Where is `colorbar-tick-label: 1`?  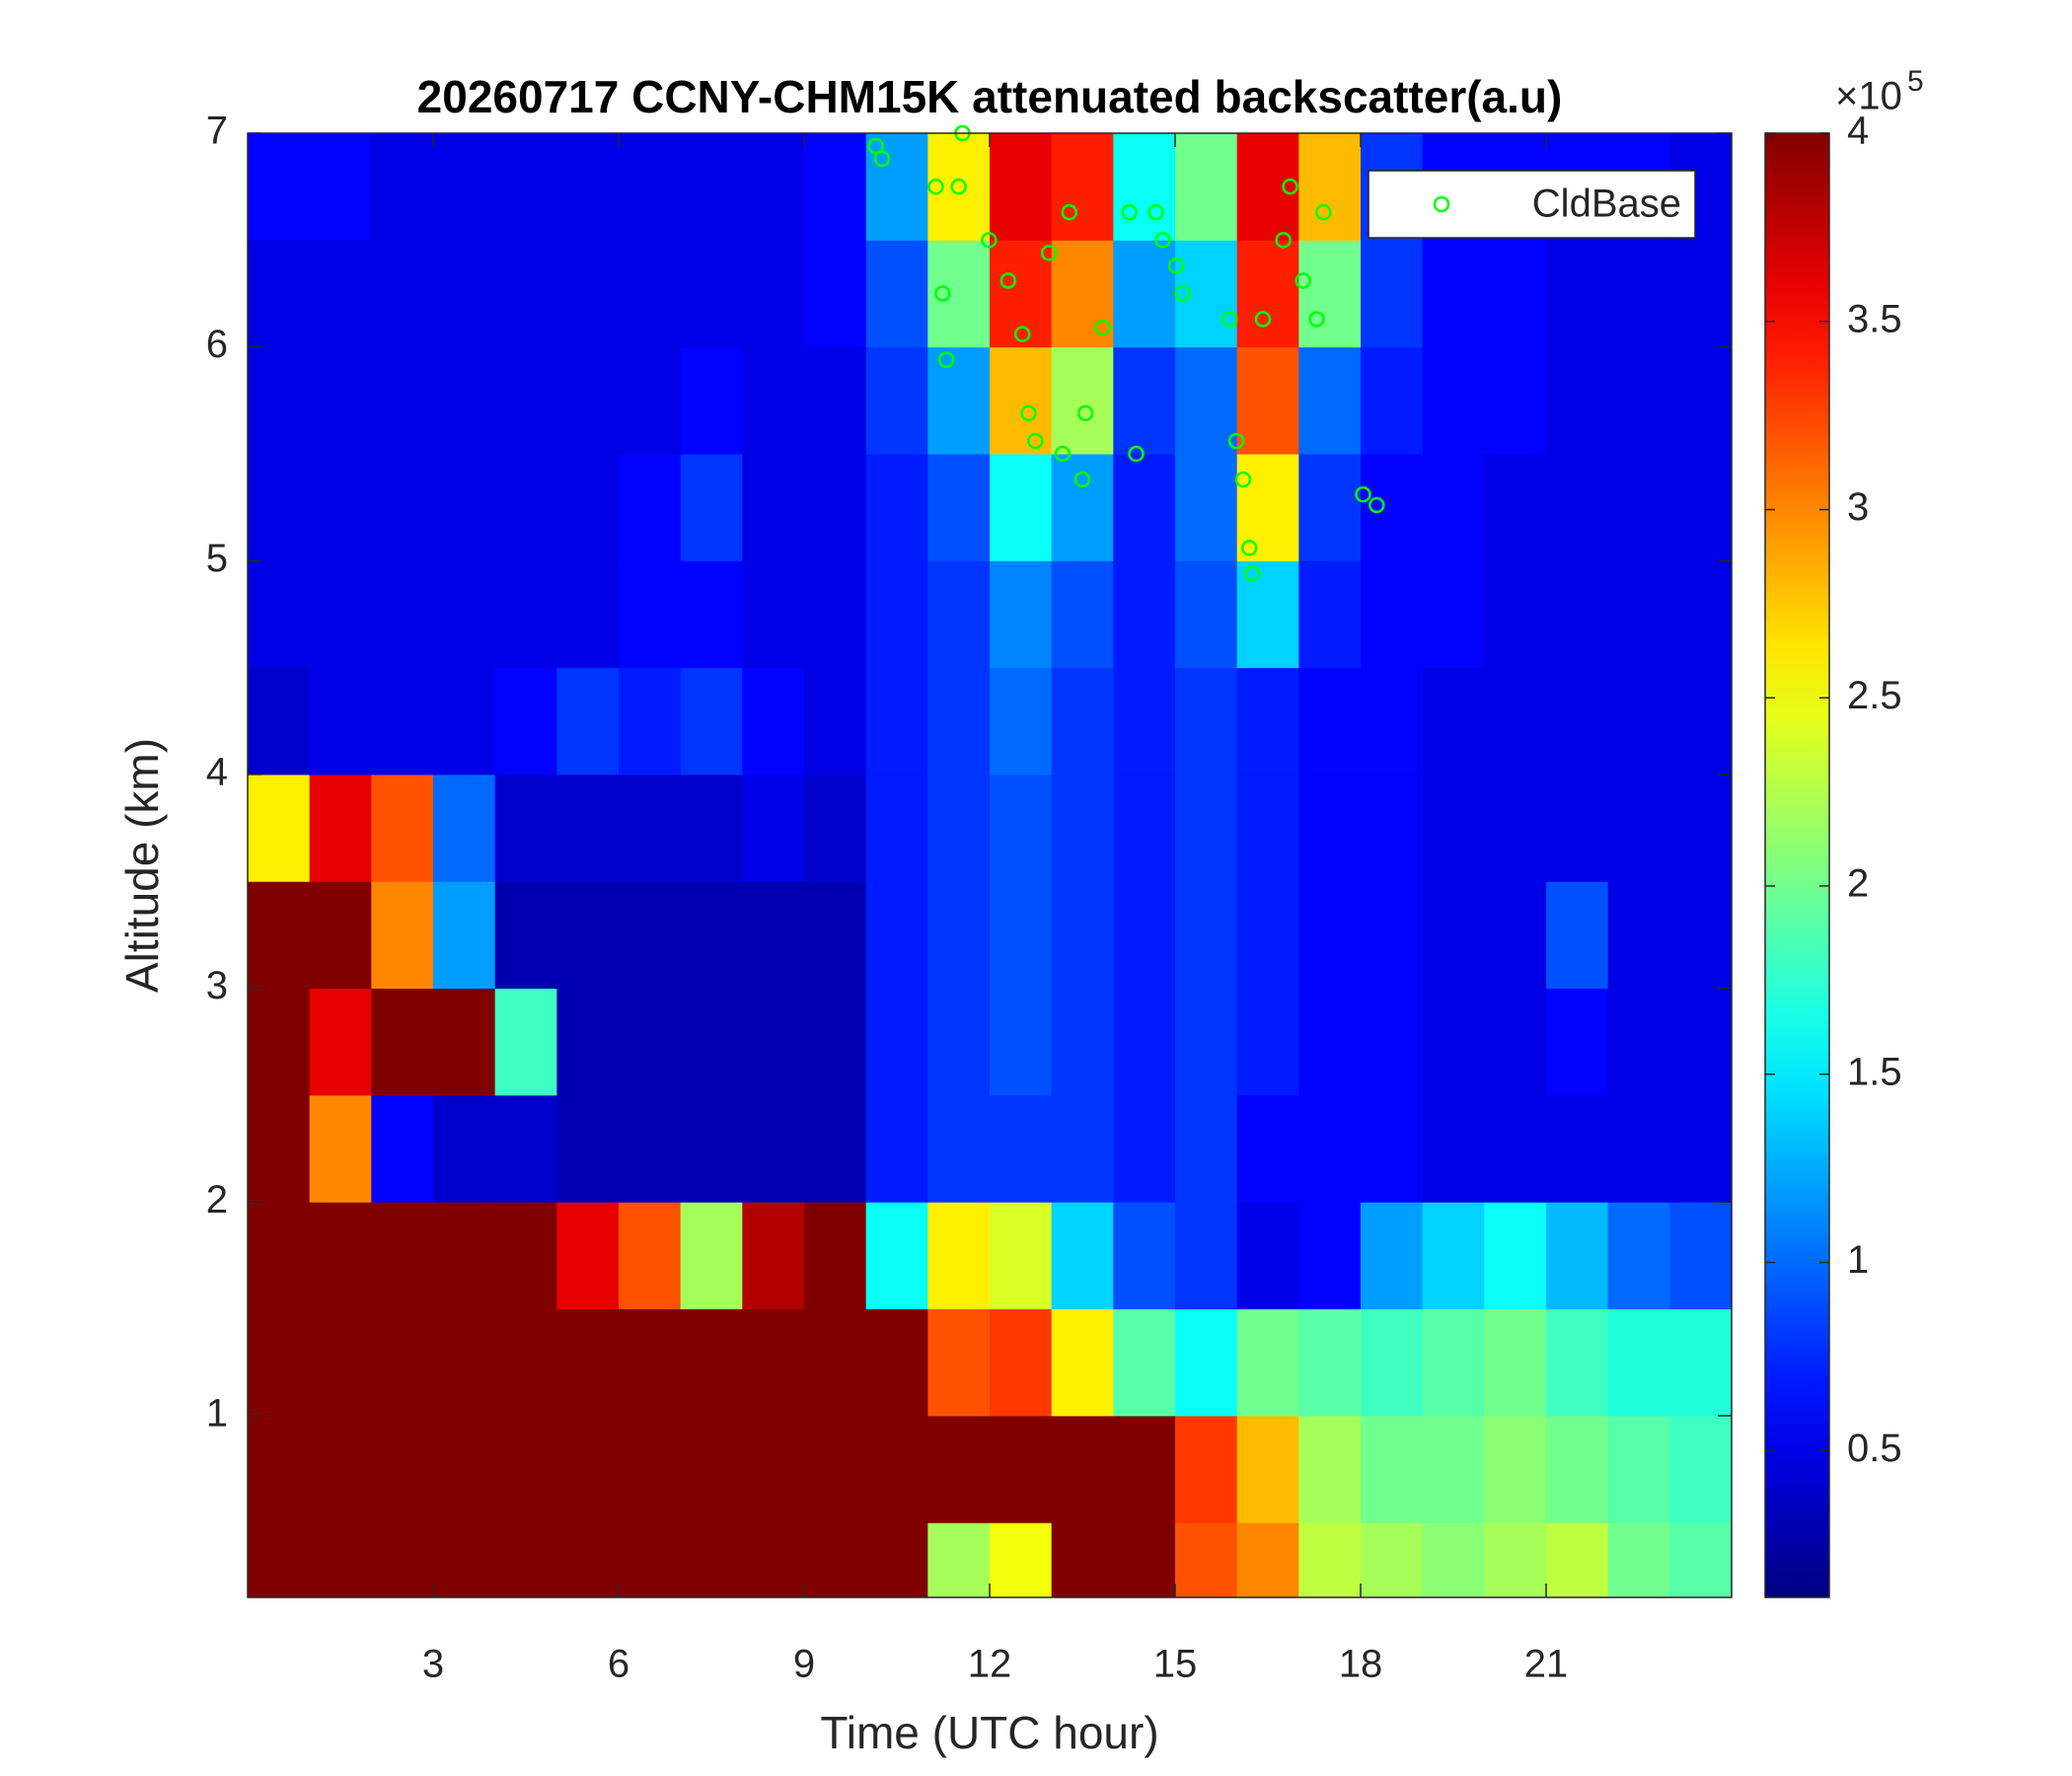 colorbar-tick-label: 1 is located at coordinates (1858, 1260).